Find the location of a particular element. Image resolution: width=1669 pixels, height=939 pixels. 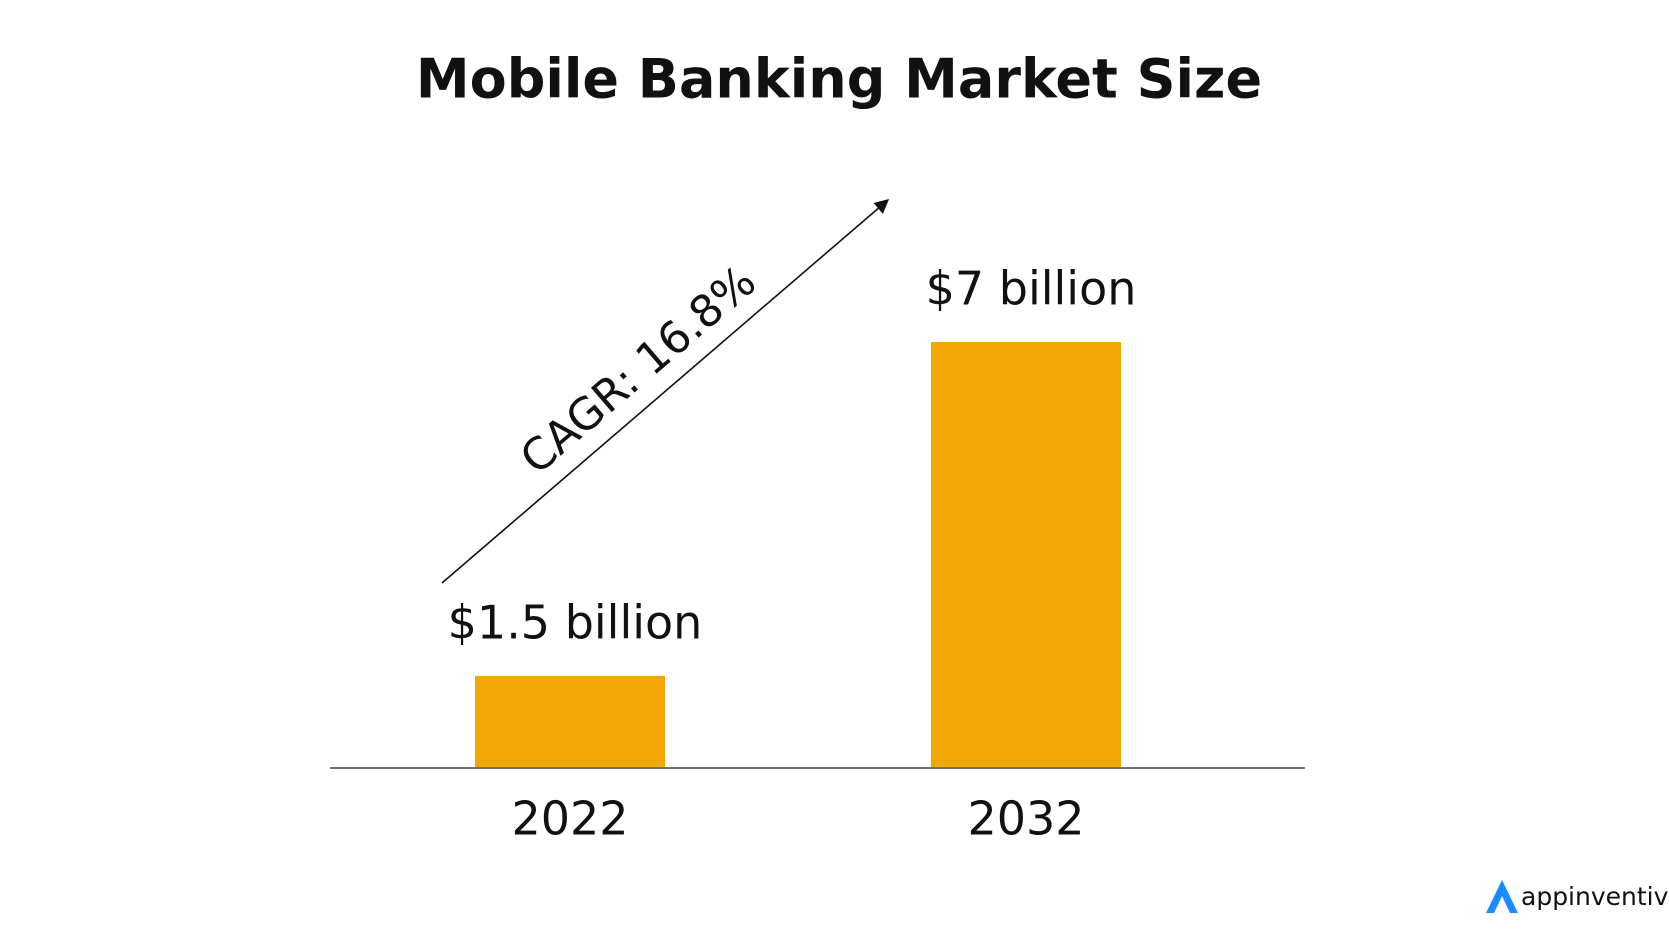

value-label: $7 billion is located at coordinates (1031, 289).